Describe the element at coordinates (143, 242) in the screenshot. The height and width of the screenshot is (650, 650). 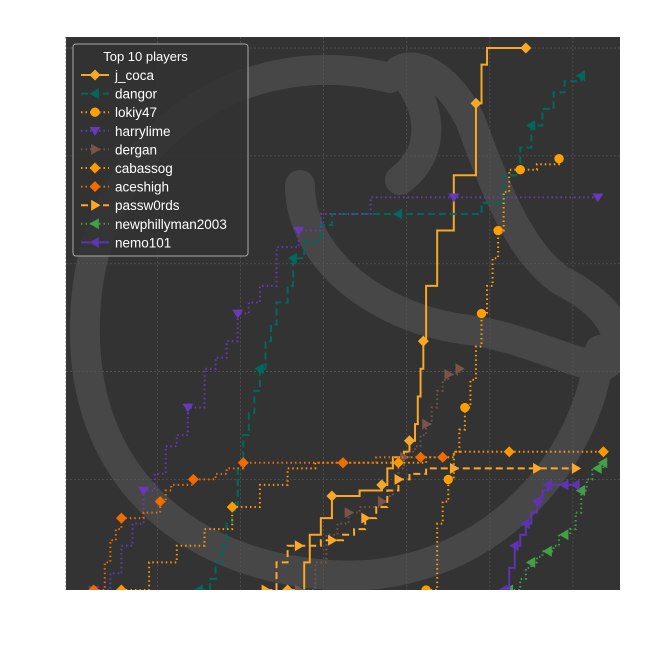
I see `legend-label: nemo101` at that location.